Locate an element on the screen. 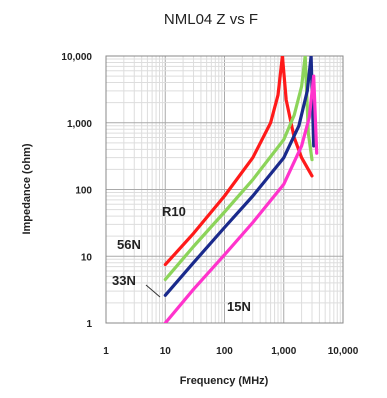 The width and height of the screenshot is (387, 398). chart-title: NML04 Z vs F is located at coordinates (211, 19).